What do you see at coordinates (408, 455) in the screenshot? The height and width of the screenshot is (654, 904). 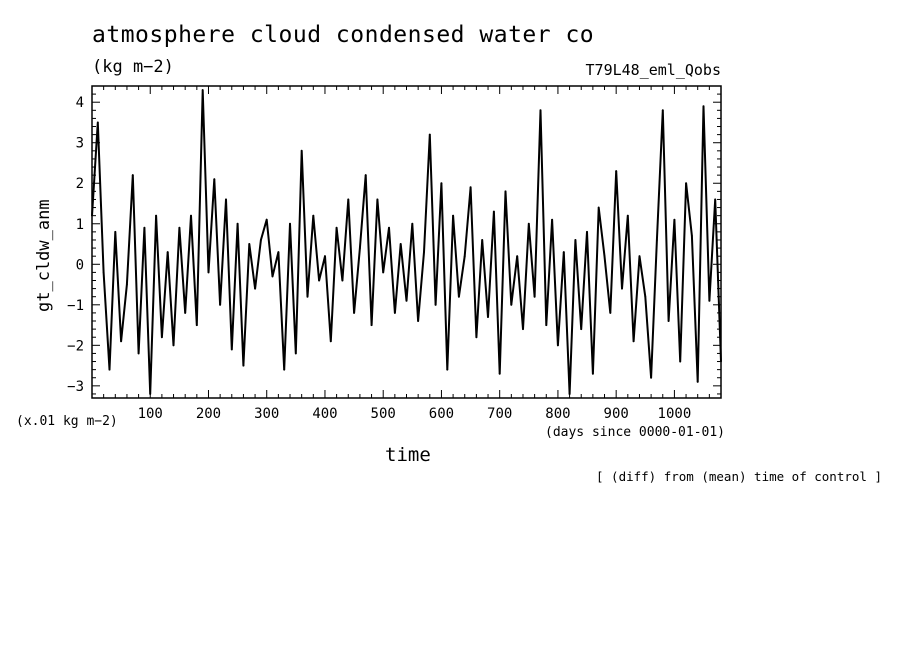 I see `x-axis-label: time` at bounding box center [408, 455].